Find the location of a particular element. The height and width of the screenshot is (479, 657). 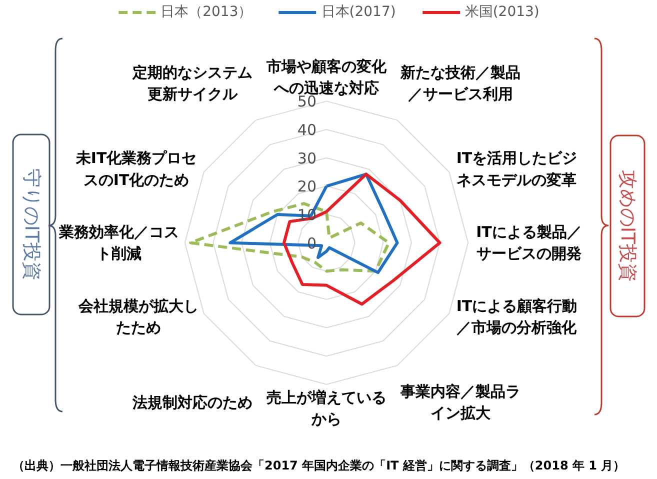

text: （出典）一般社団法人電子情報技術産業協会「2017 年国内企業の「IT 経営」に関する調査」（2018 年 1 月） is located at coordinates (319, 465).